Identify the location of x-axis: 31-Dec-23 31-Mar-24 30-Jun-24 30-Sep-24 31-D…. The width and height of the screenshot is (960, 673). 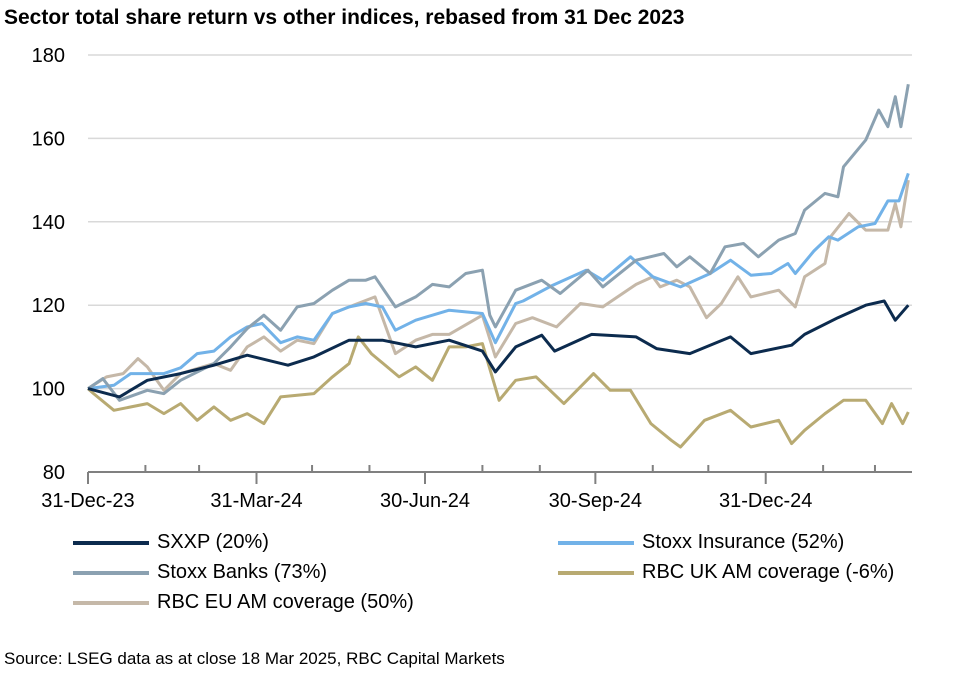
(476, 488).